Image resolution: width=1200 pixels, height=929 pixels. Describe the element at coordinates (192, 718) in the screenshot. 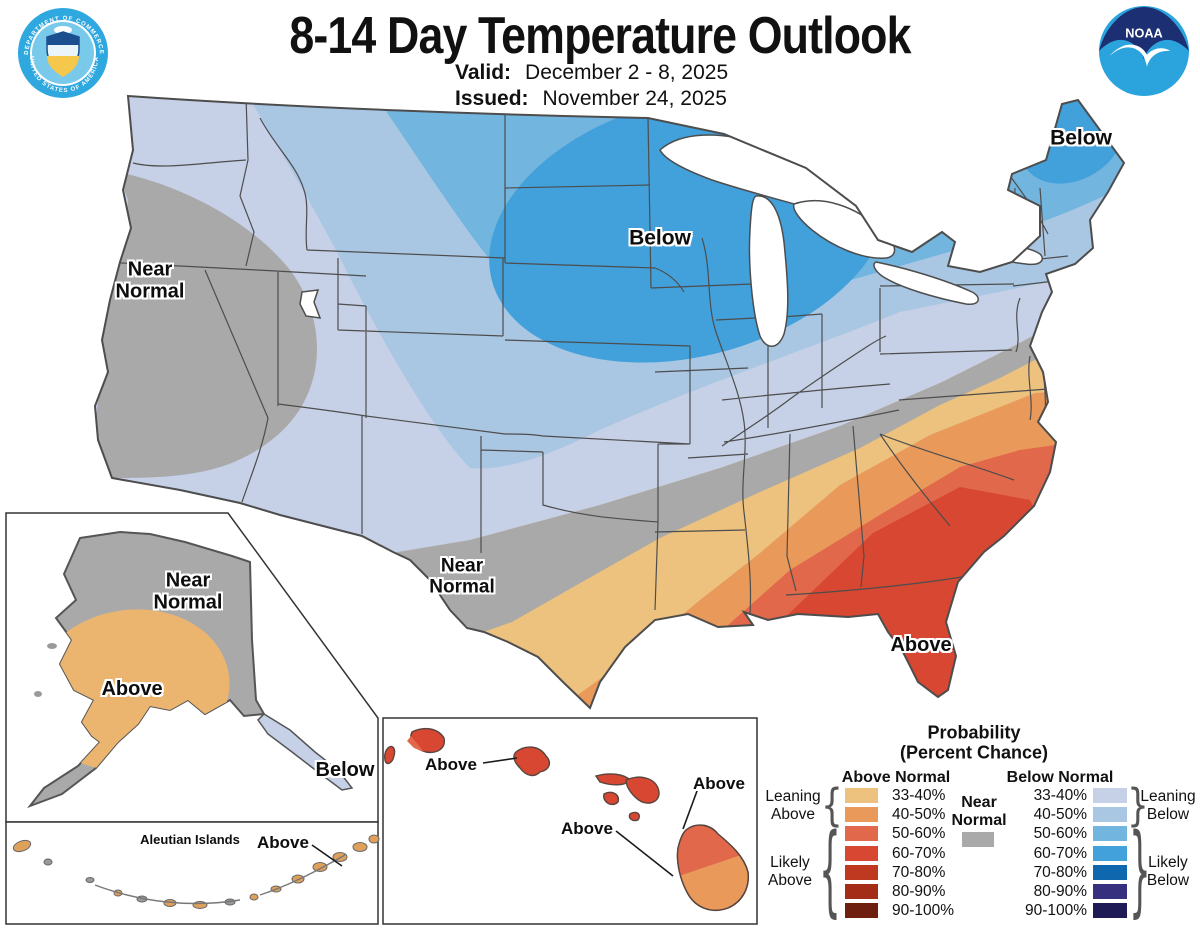

I see `alaska-inset` at that location.